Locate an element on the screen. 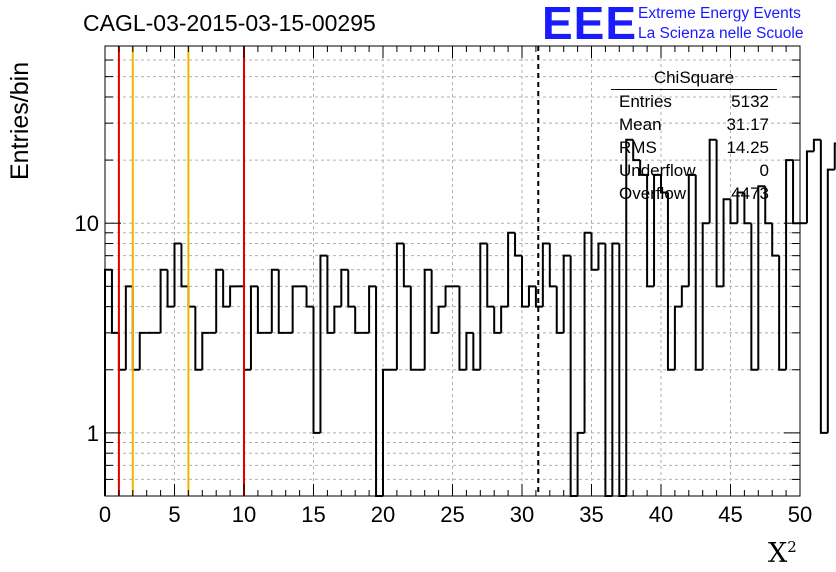 The height and width of the screenshot is (572, 836). stats-row-mean: Mean 31.17 is located at coordinates (694, 124).